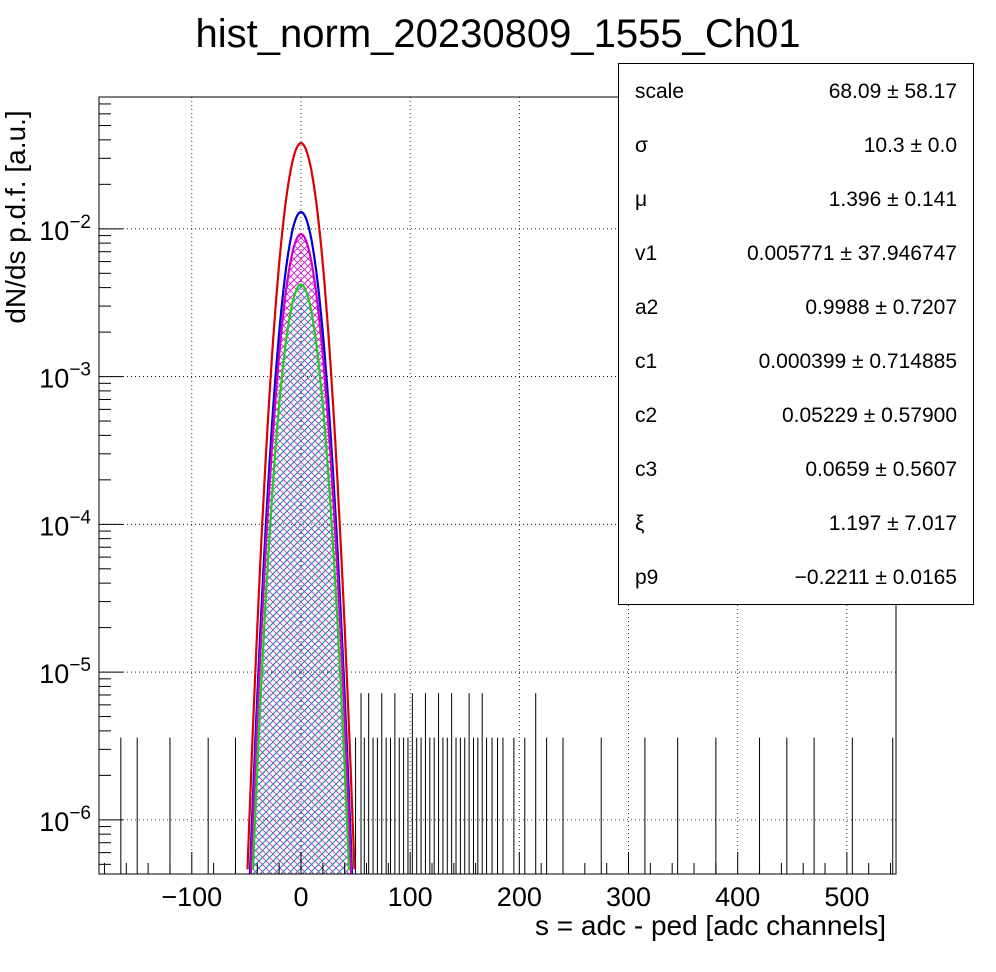  I want to click on stat-row: p9 −0.2211 ± 0.0165, so click(796, 577).